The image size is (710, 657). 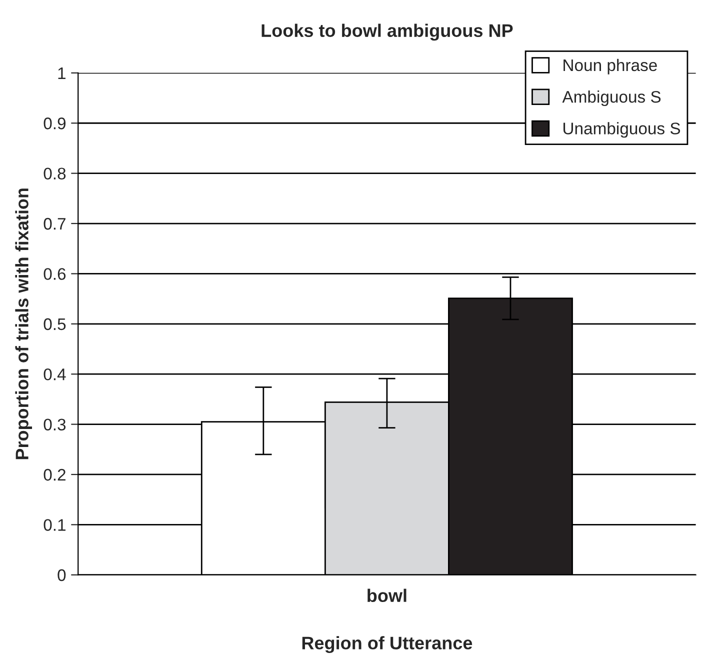 I want to click on legend-label: Ambiguous S, so click(x=611, y=98).